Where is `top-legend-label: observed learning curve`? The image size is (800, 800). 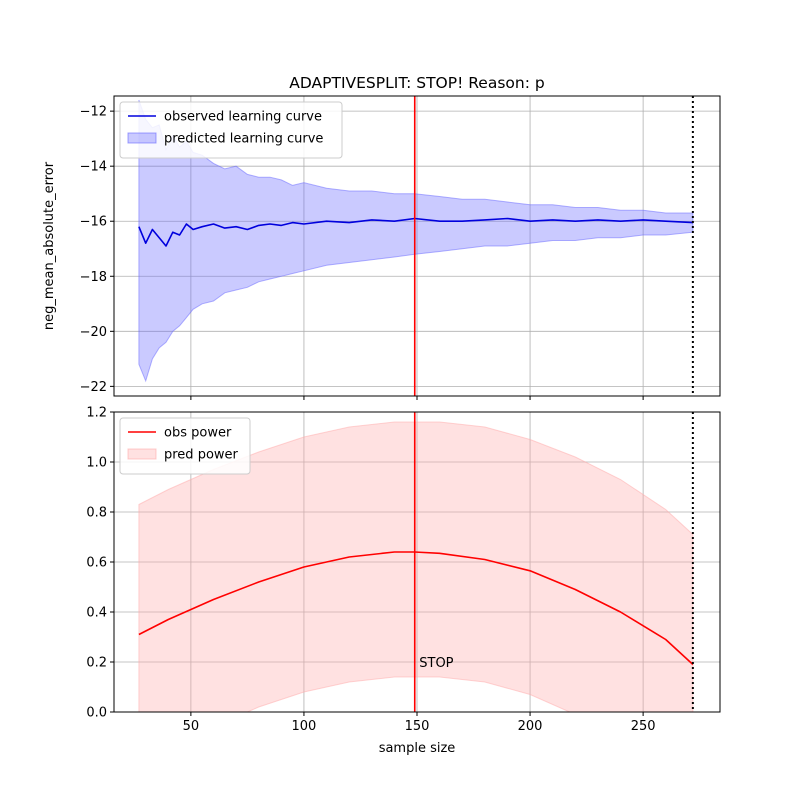 top-legend-label: observed learning curve is located at coordinates (243, 117).